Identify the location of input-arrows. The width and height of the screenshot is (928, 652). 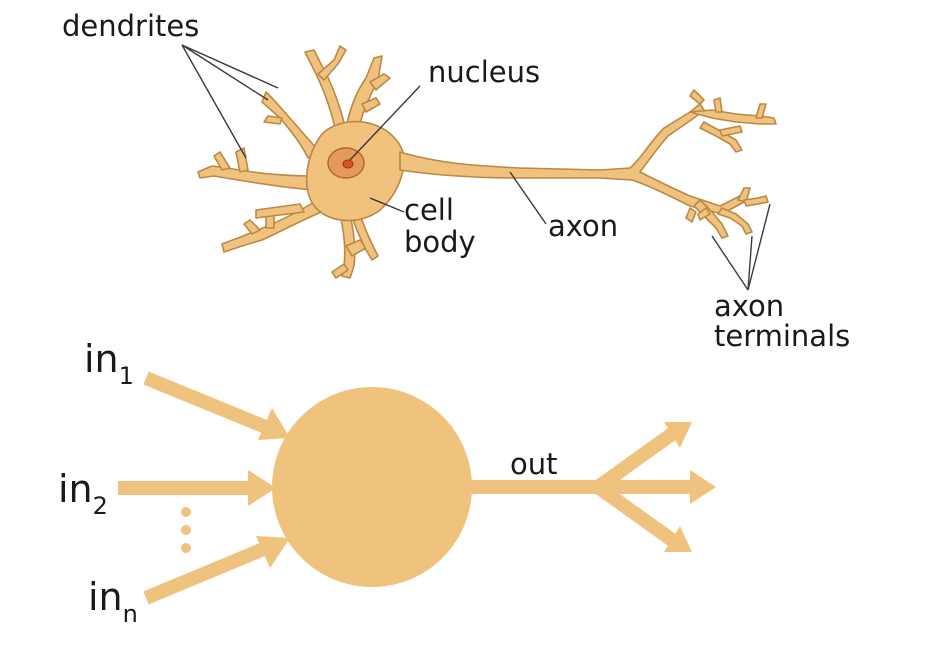
(204, 488).